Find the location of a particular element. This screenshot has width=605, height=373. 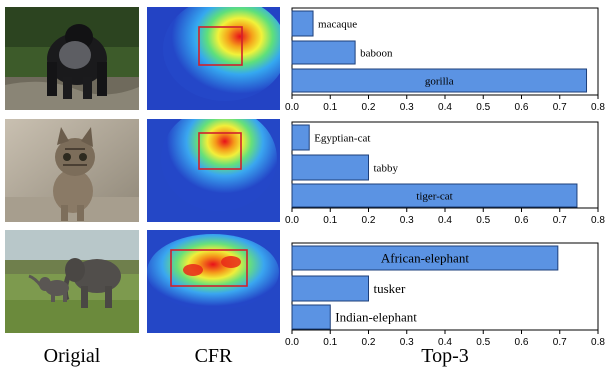

bar-label: tusker is located at coordinates (390, 288).